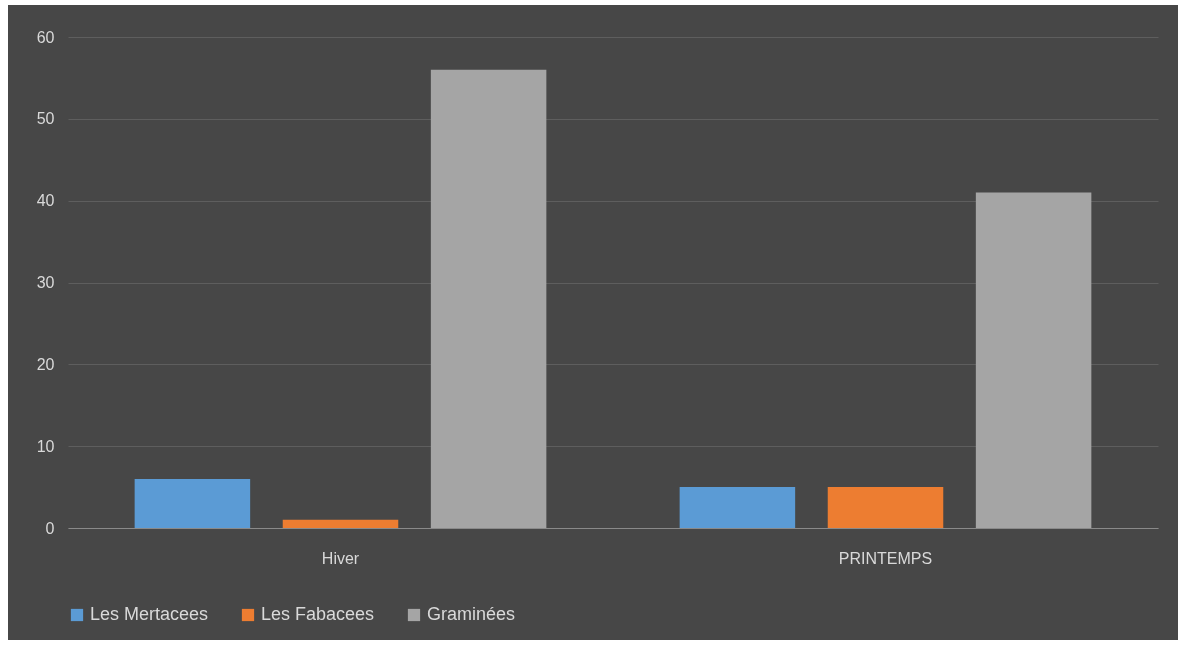  Describe the element at coordinates (45, 201) in the screenshot. I see `y-tick-label: 40` at that location.